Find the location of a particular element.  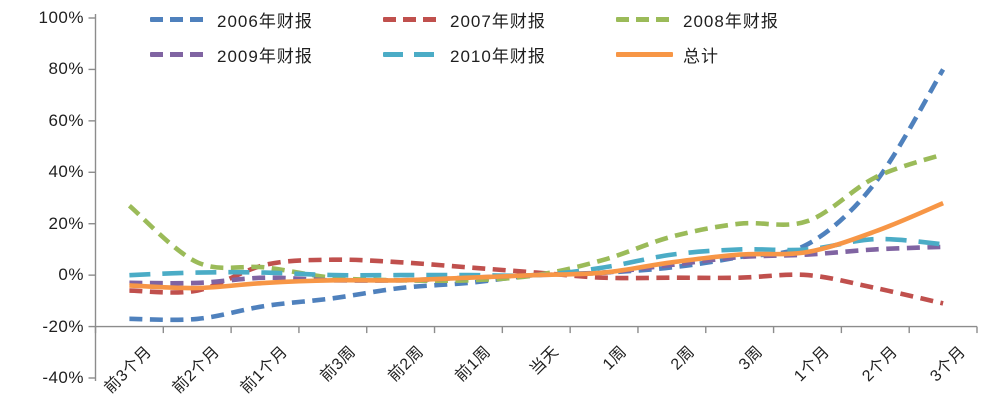

legend-label: 2007年财报 is located at coordinates (498, 21).